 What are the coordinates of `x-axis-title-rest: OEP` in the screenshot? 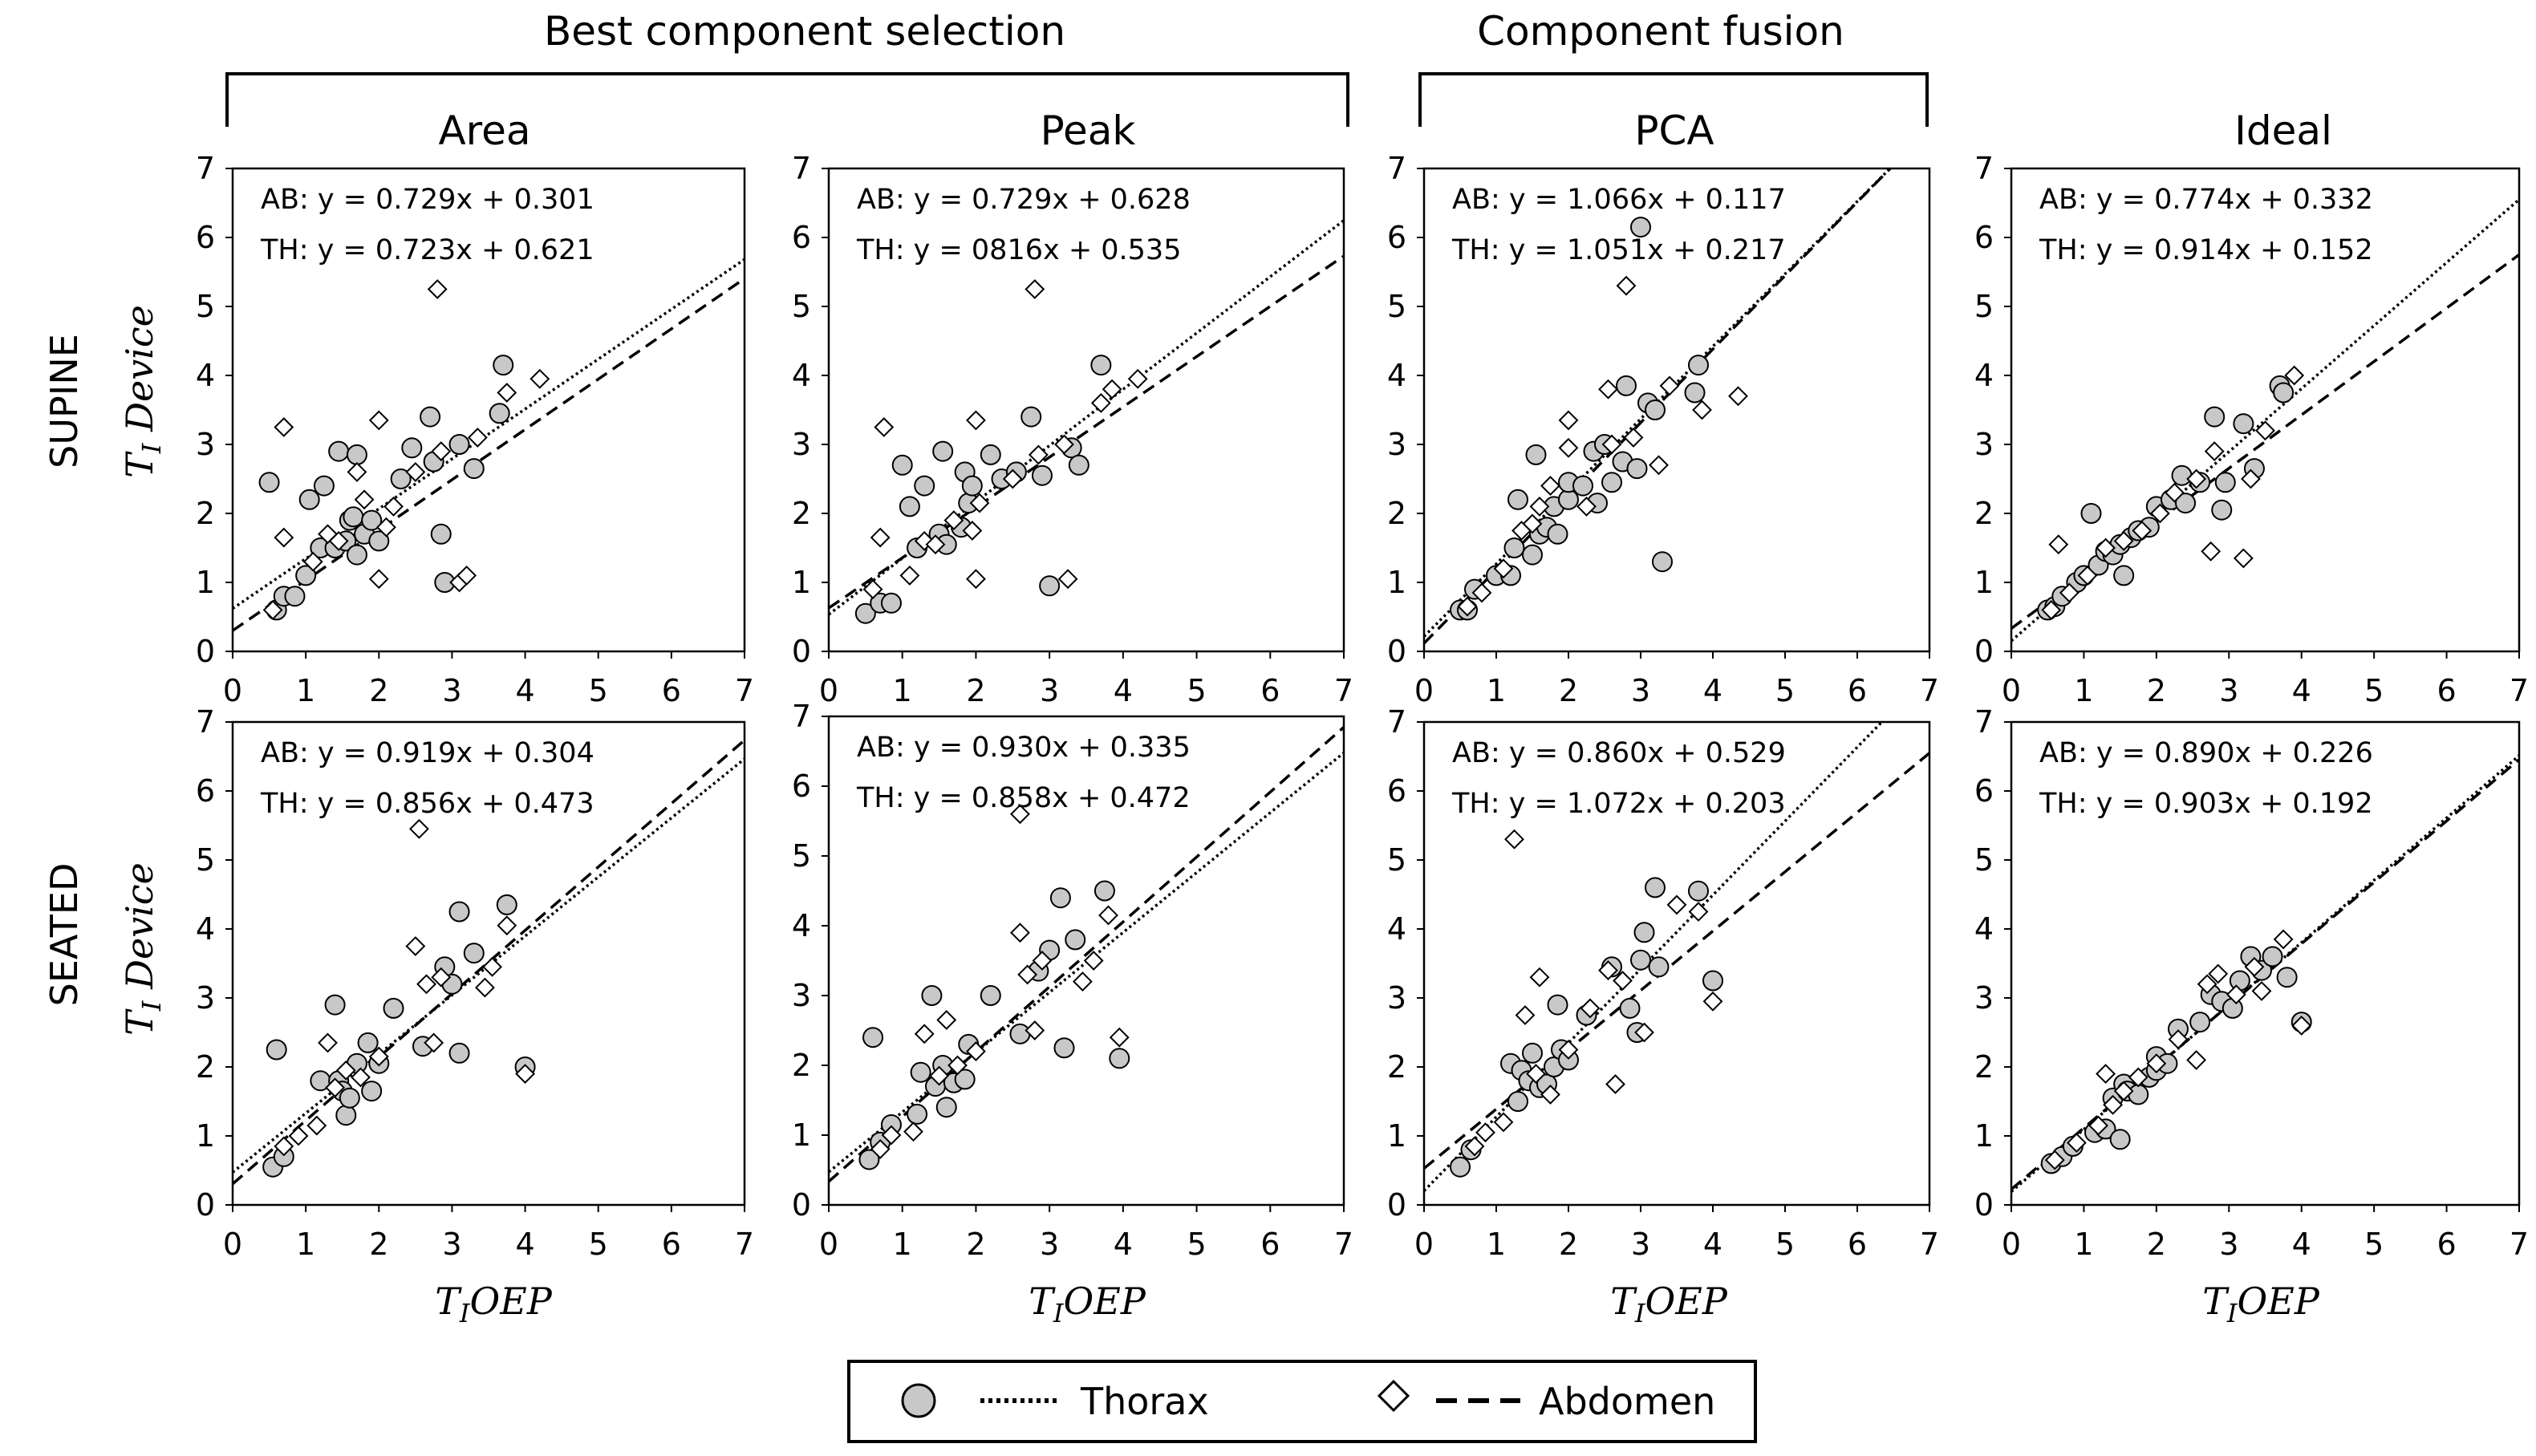 It's located at (1686, 1301).